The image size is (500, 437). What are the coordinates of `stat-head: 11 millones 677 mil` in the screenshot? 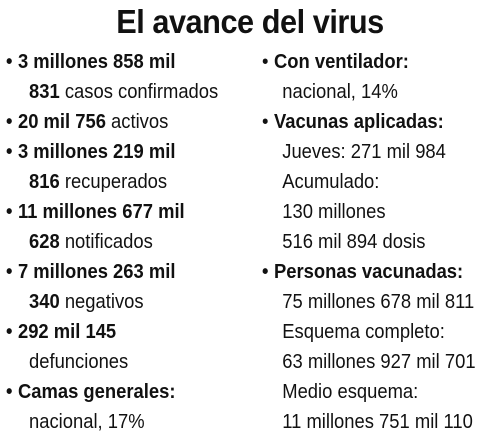 It's located at (101, 212).